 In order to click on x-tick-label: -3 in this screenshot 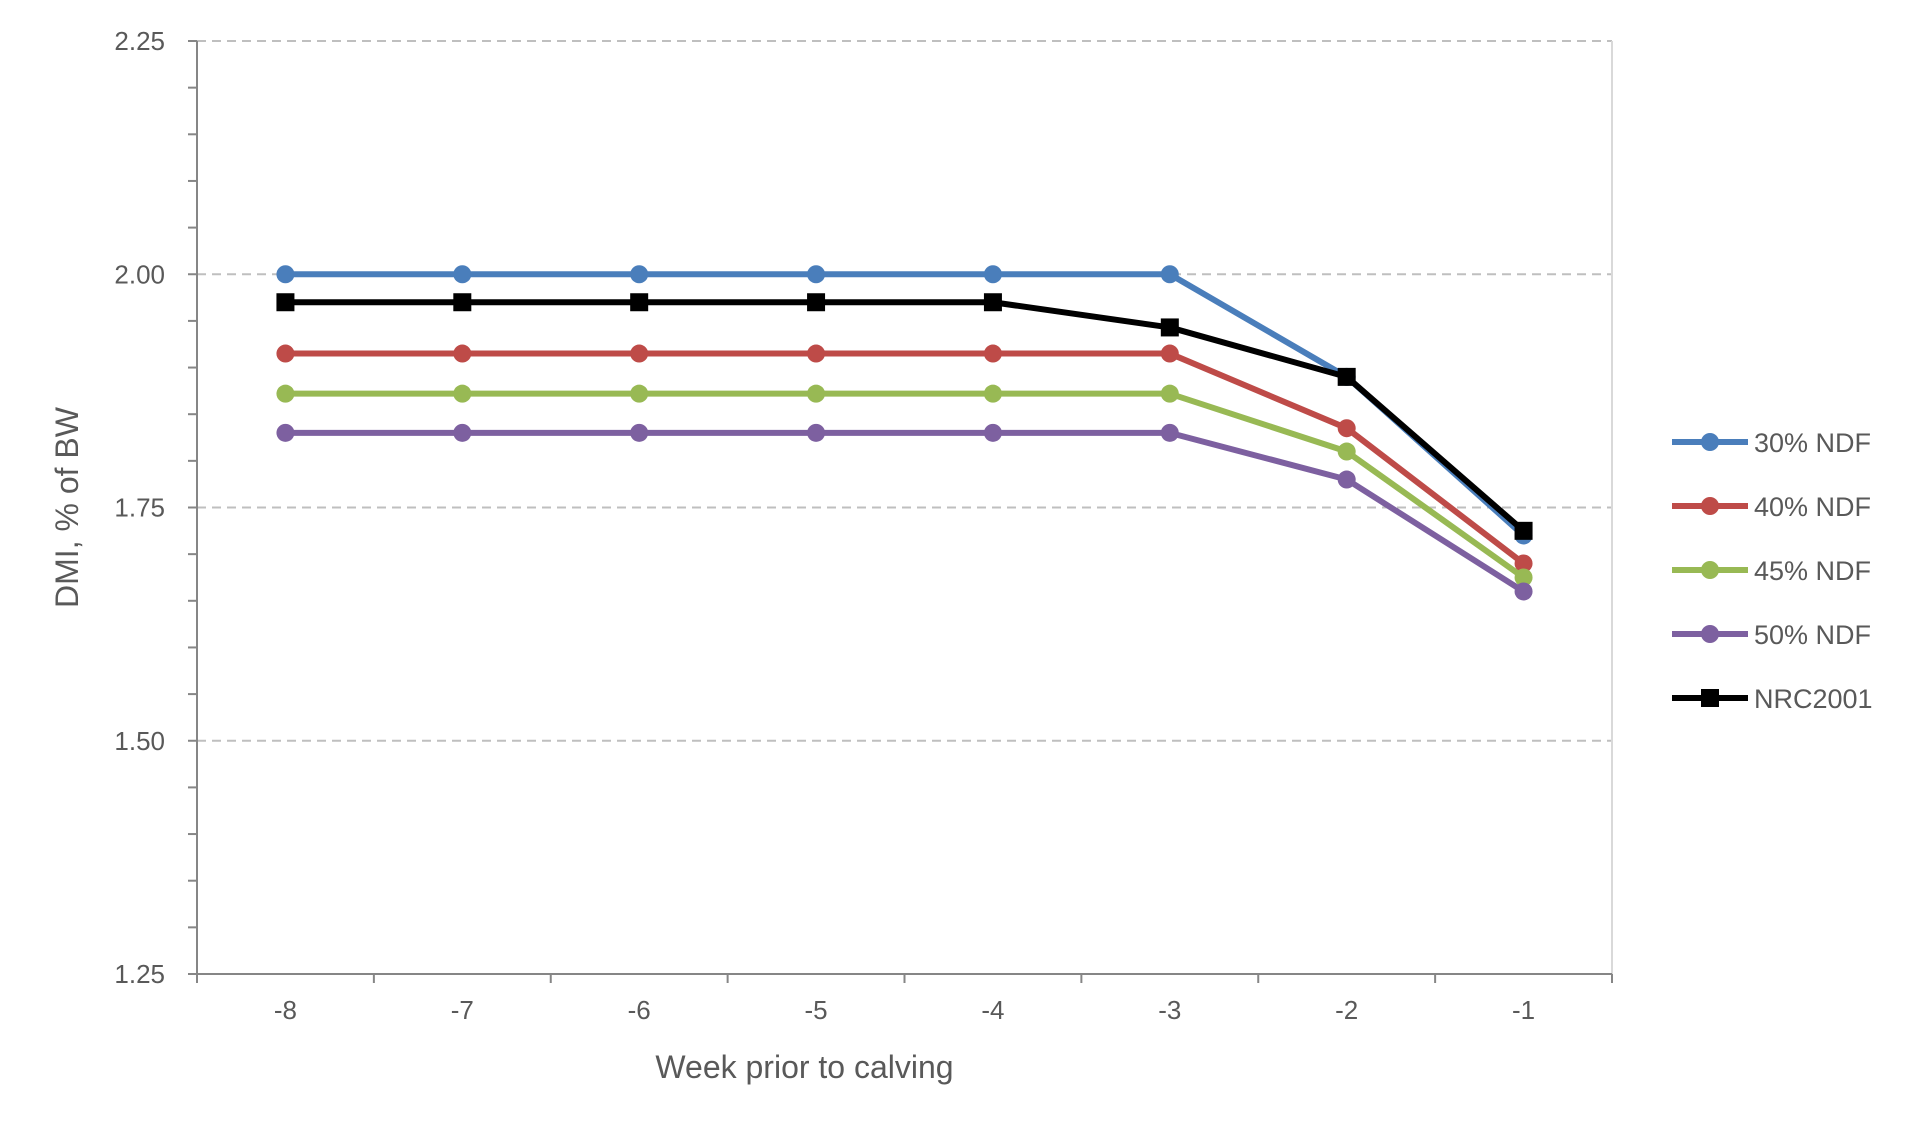, I will do `click(1169, 1010)`.